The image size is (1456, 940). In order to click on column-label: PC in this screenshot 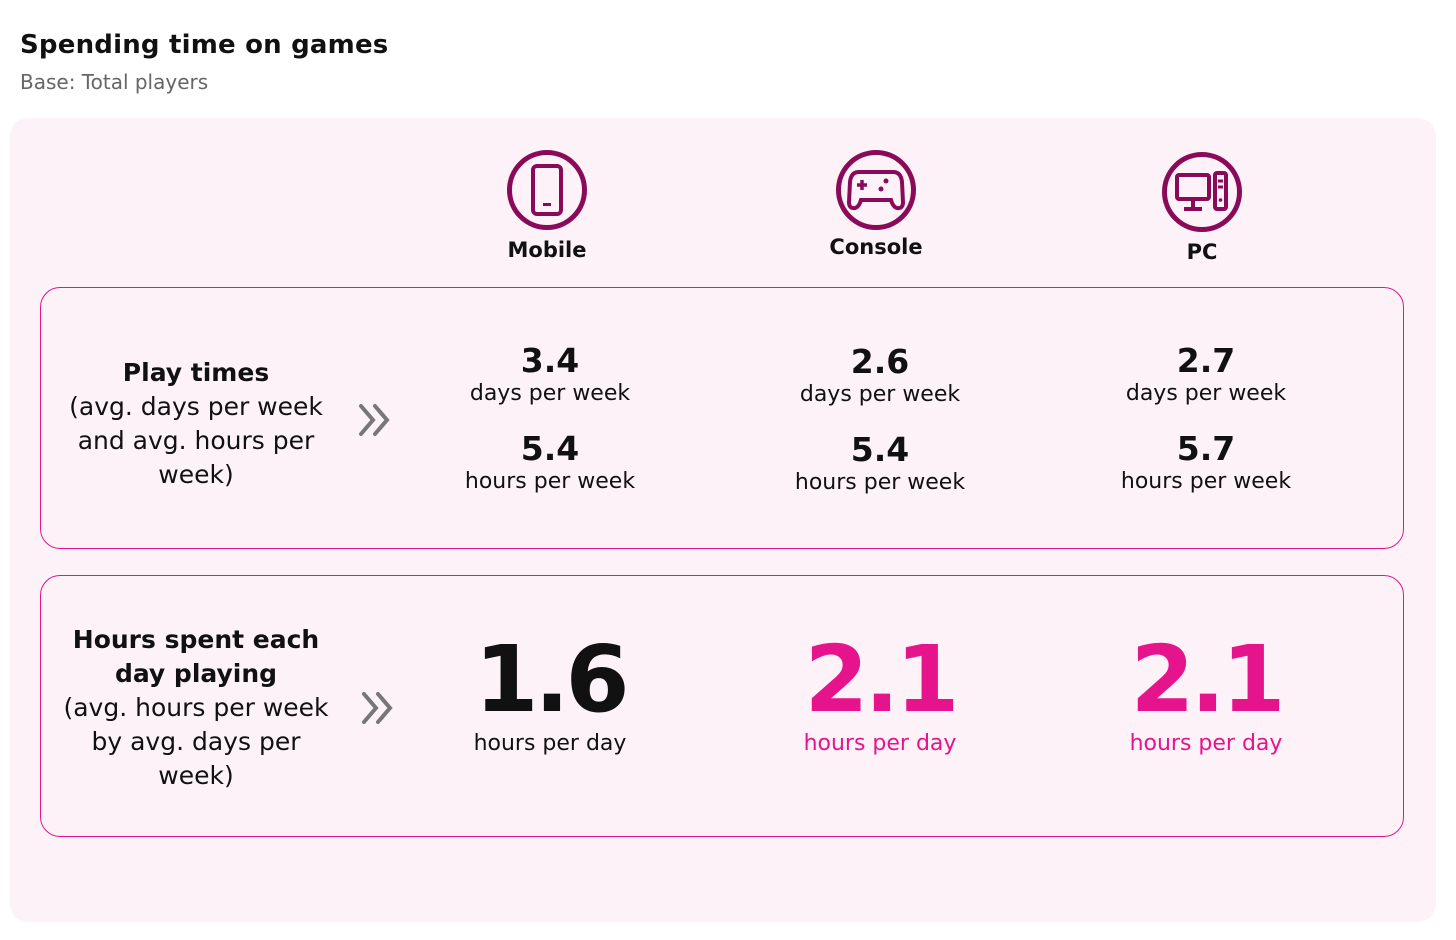, I will do `click(1202, 252)`.